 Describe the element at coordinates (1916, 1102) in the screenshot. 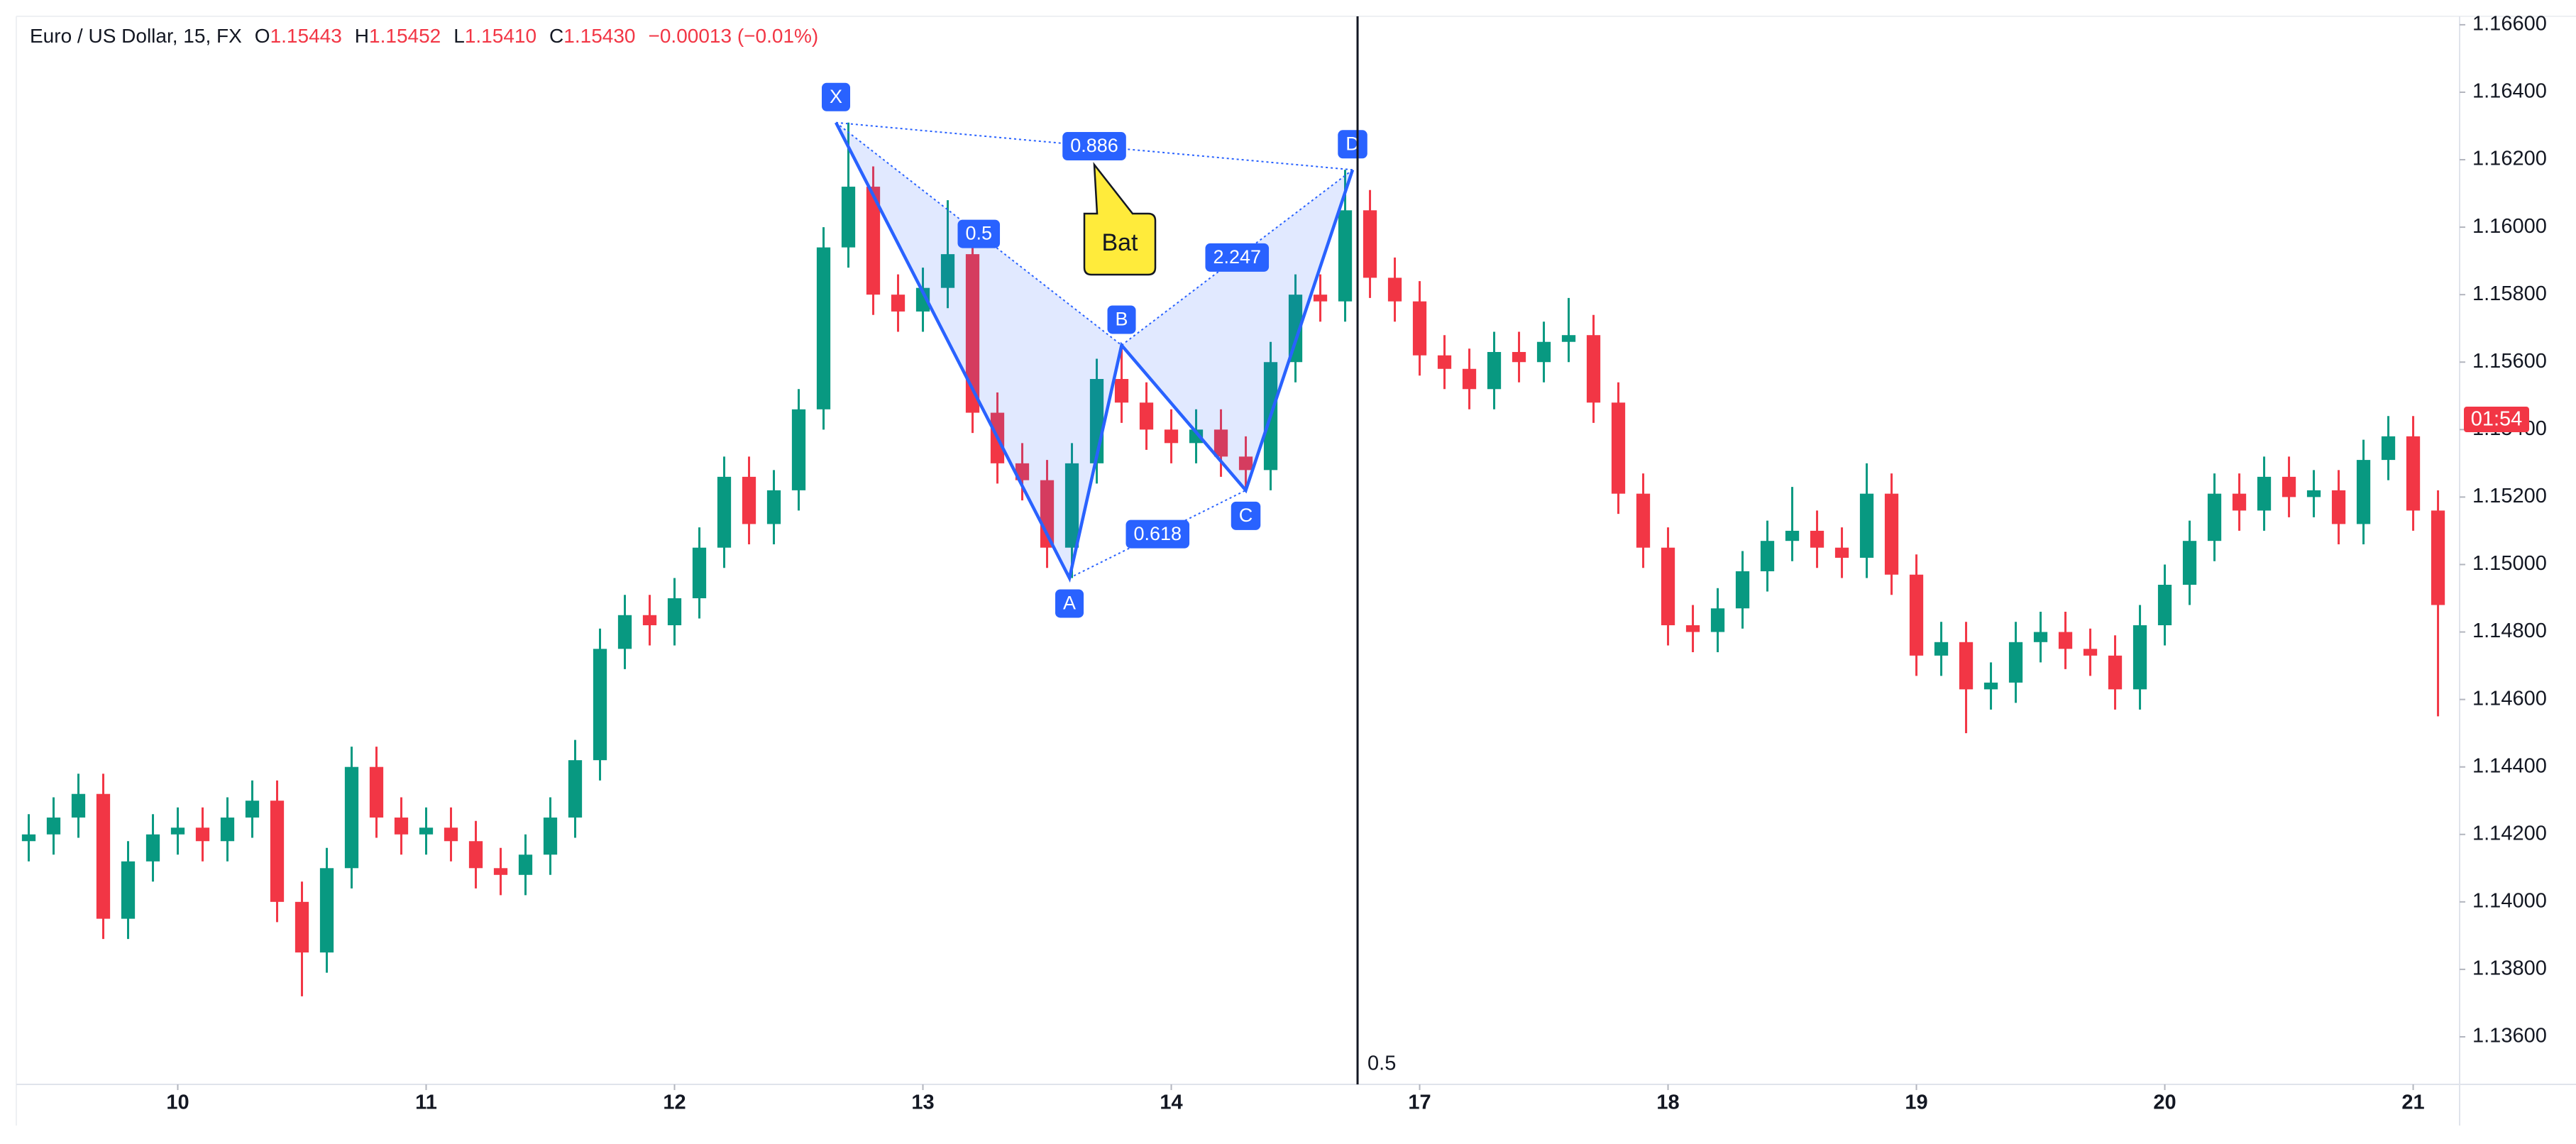

I see `x-tick-label: 19` at that location.